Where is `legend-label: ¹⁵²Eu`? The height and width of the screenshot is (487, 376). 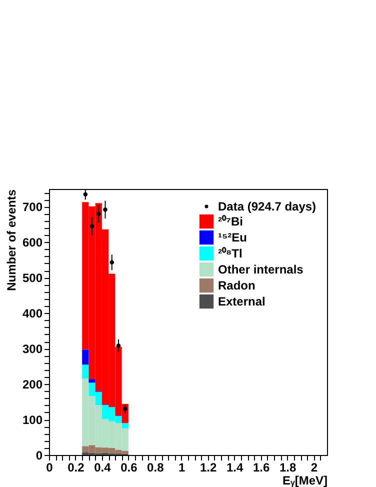
legend-label: ¹⁵²Eu is located at coordinates (232, 237).